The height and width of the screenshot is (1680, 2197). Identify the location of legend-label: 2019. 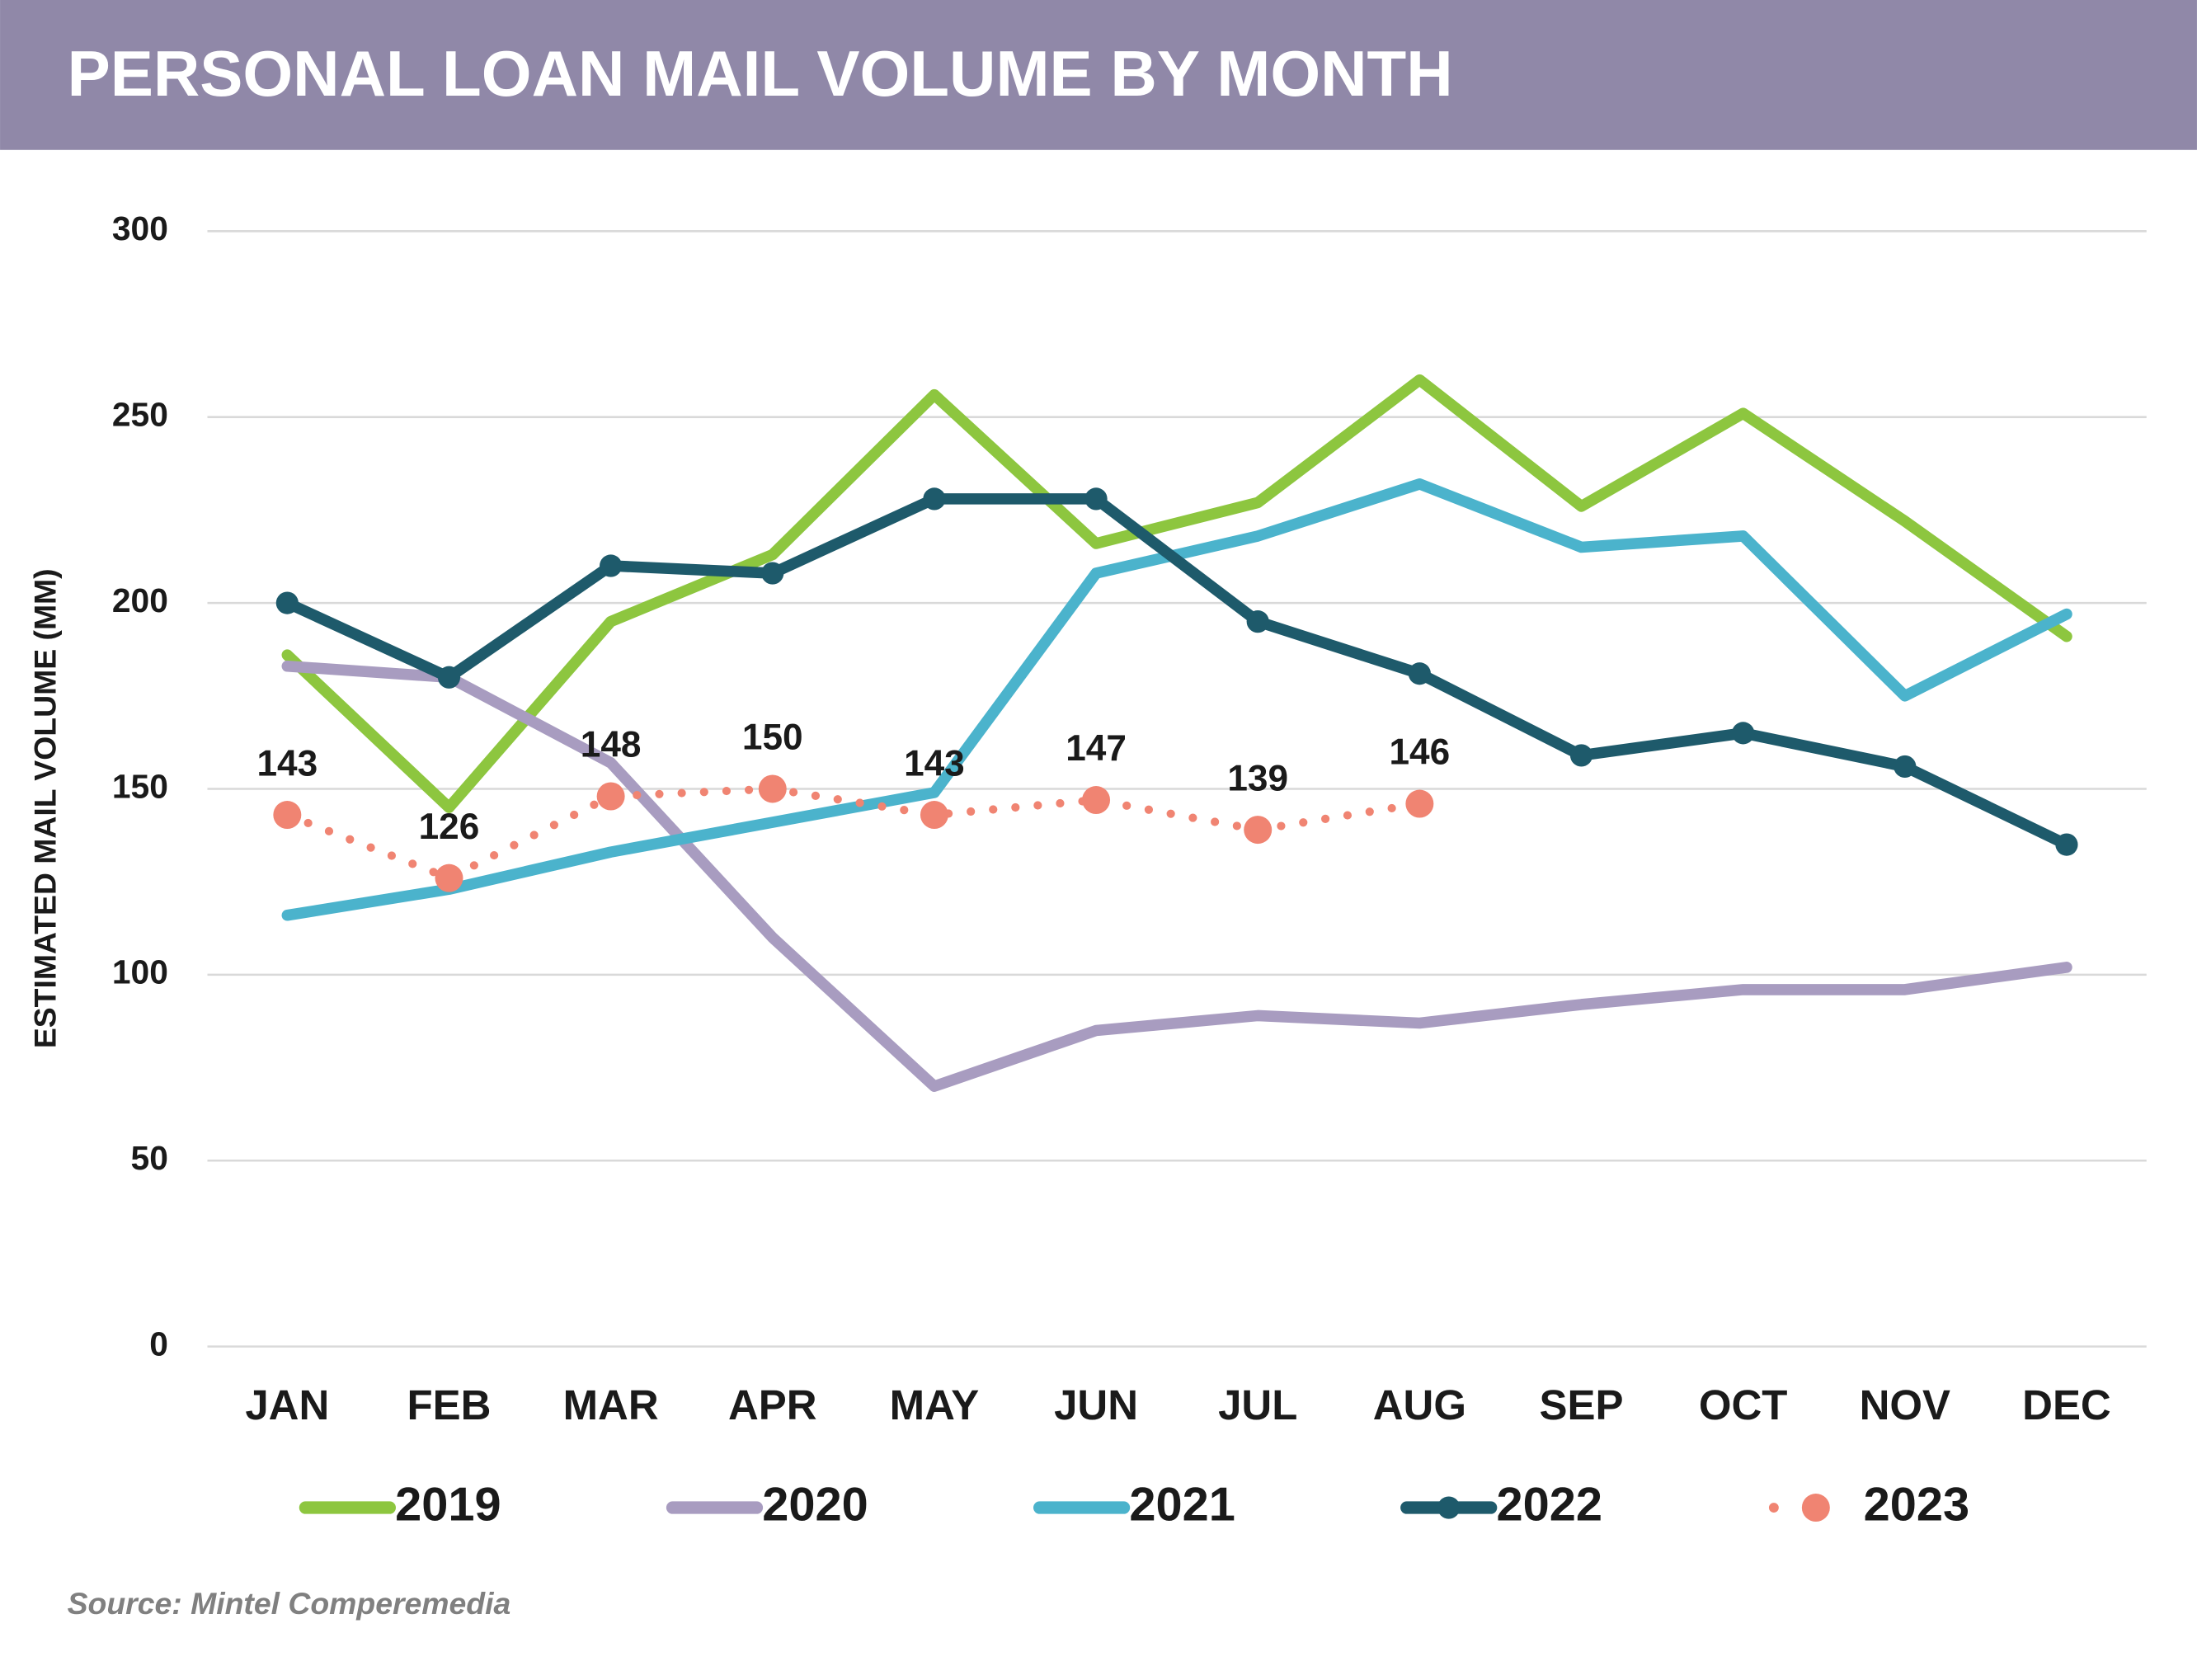
(448, 1504).